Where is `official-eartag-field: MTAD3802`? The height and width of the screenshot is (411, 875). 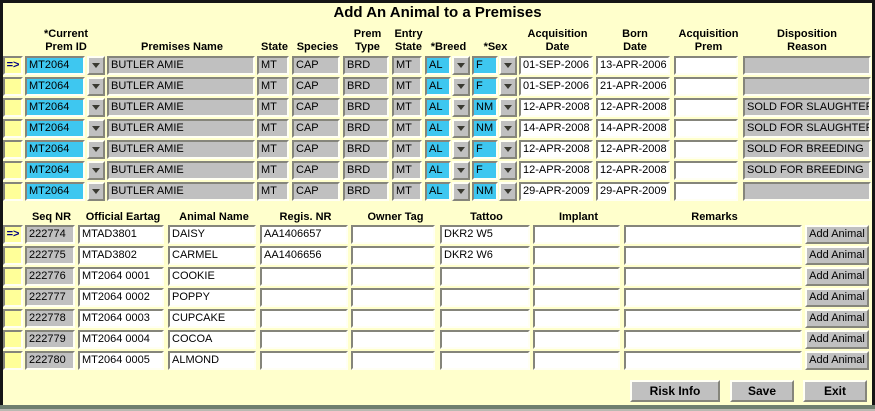
official-eartag-field: MTAD3802 is located at coordinates (121, 255).